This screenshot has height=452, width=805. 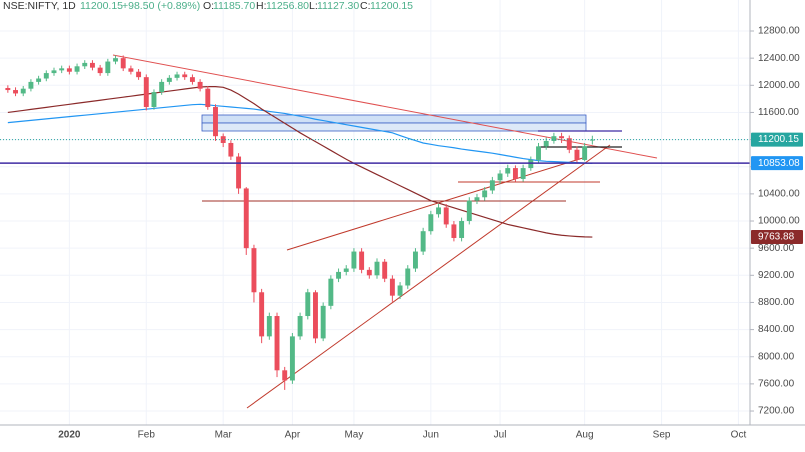 I want to click on x-tick-label: Jun, so click(x=431, y=435).